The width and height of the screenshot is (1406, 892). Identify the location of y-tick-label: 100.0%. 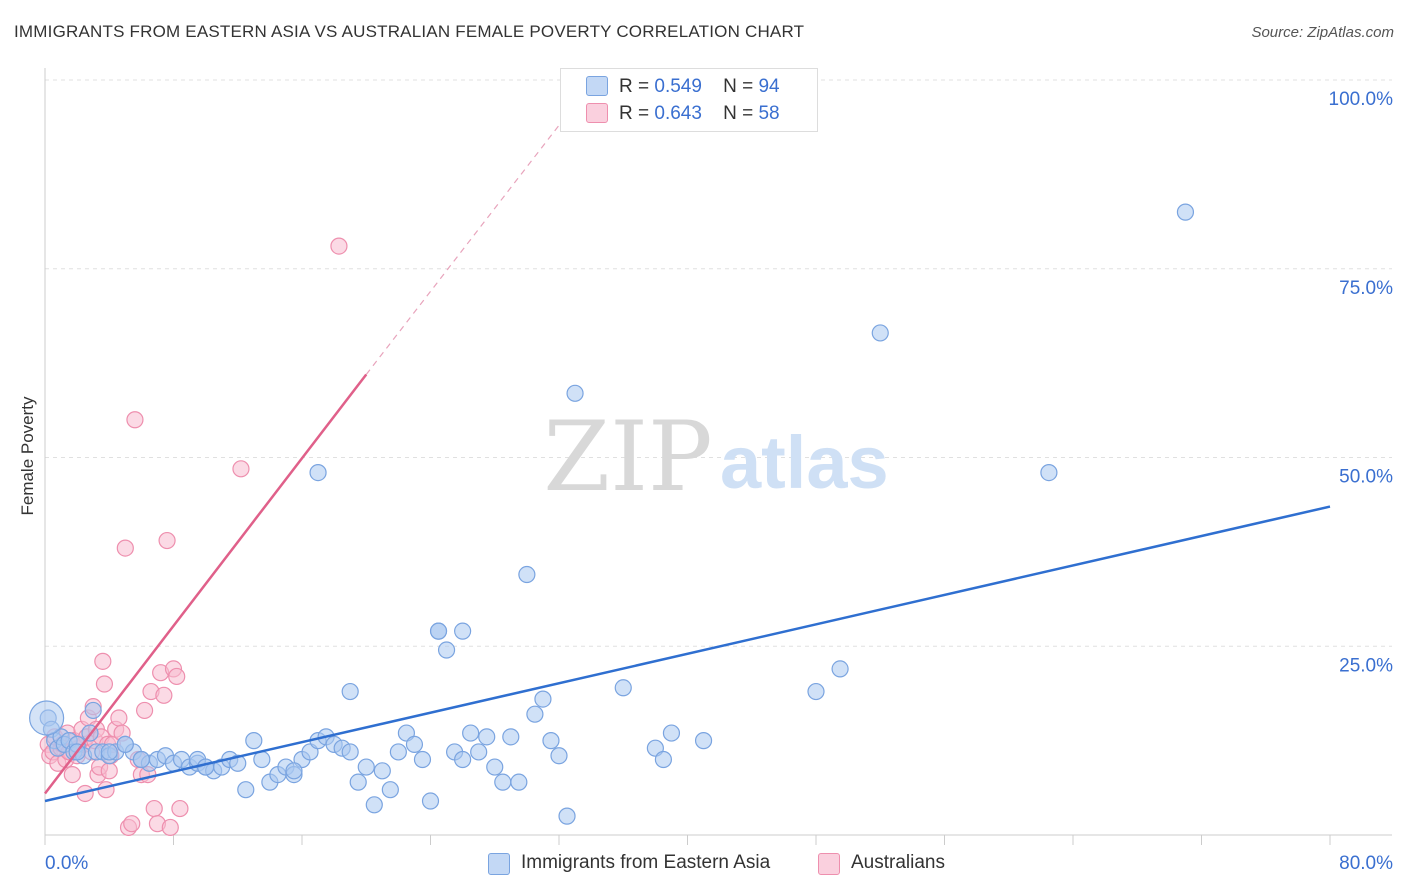
(1361, 99).